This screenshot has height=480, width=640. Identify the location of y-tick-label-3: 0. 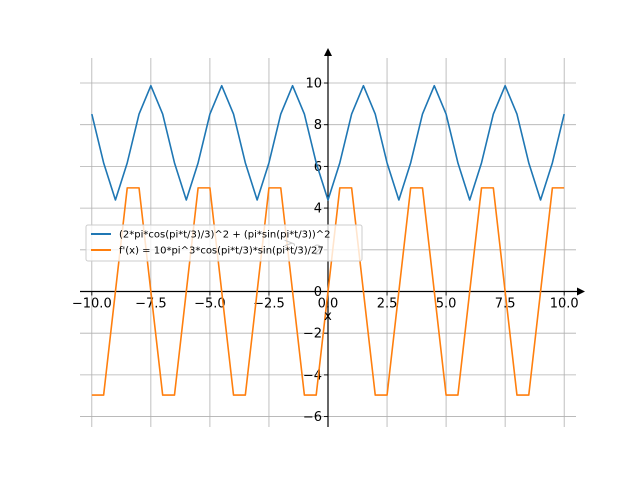
(318, 292).